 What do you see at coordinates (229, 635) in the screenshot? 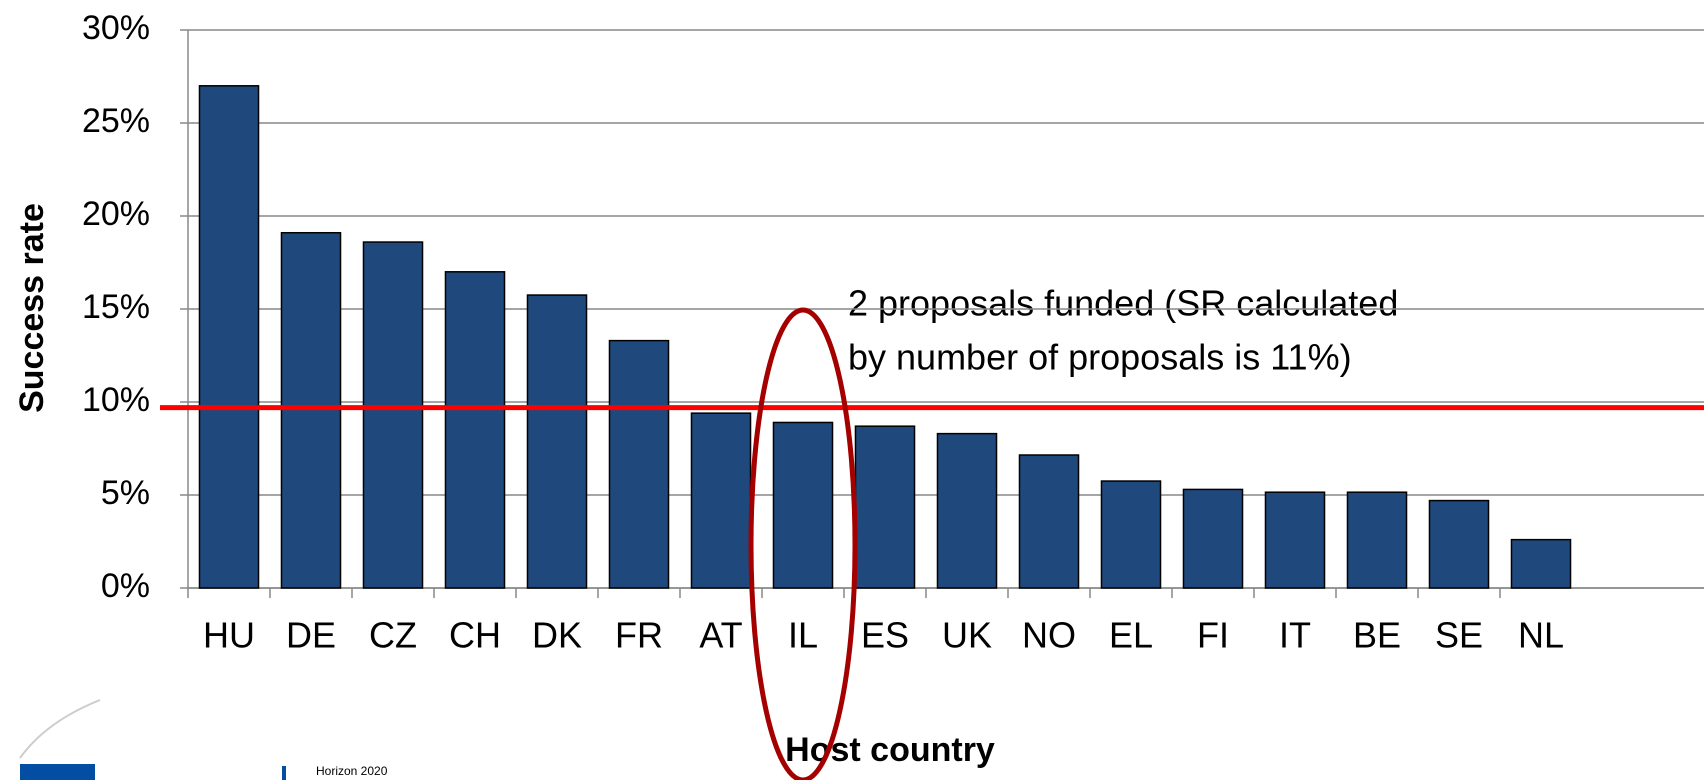
I see `x-tick-label: HU` at bounding box center [229, 635].